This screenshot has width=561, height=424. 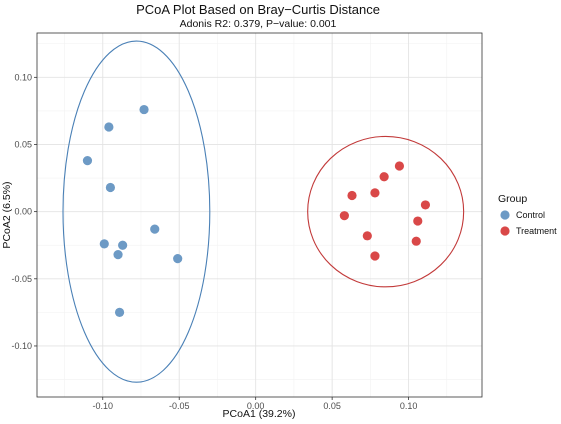 I want to click on x-axis-label: PCoA1 (39.2%), so click(x=259, y=414).